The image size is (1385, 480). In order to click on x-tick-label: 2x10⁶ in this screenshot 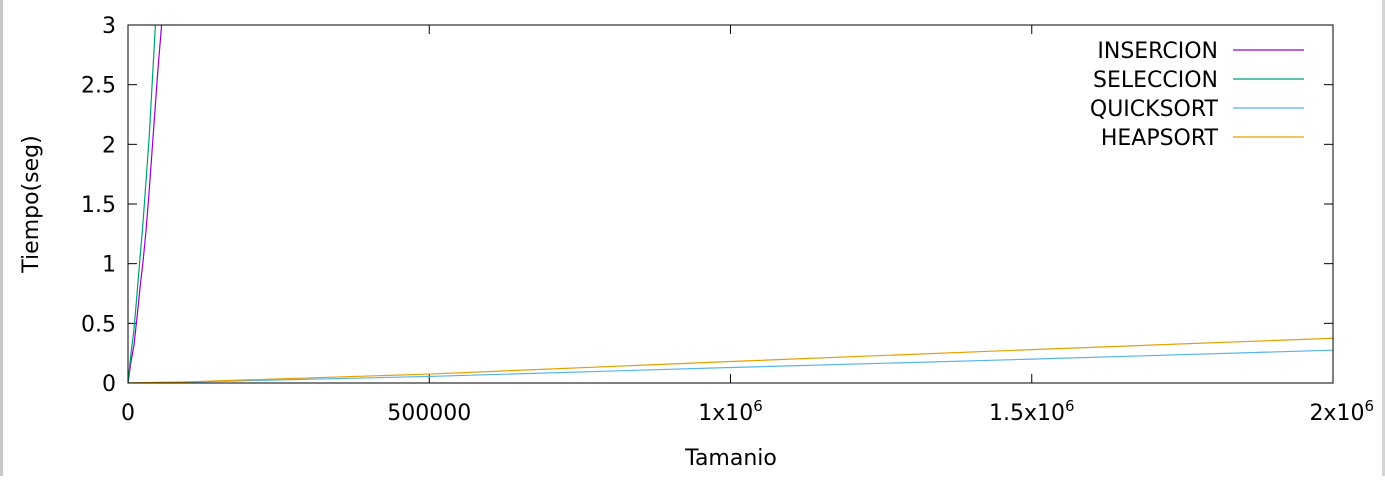, I will do `click(1341, 411)`.